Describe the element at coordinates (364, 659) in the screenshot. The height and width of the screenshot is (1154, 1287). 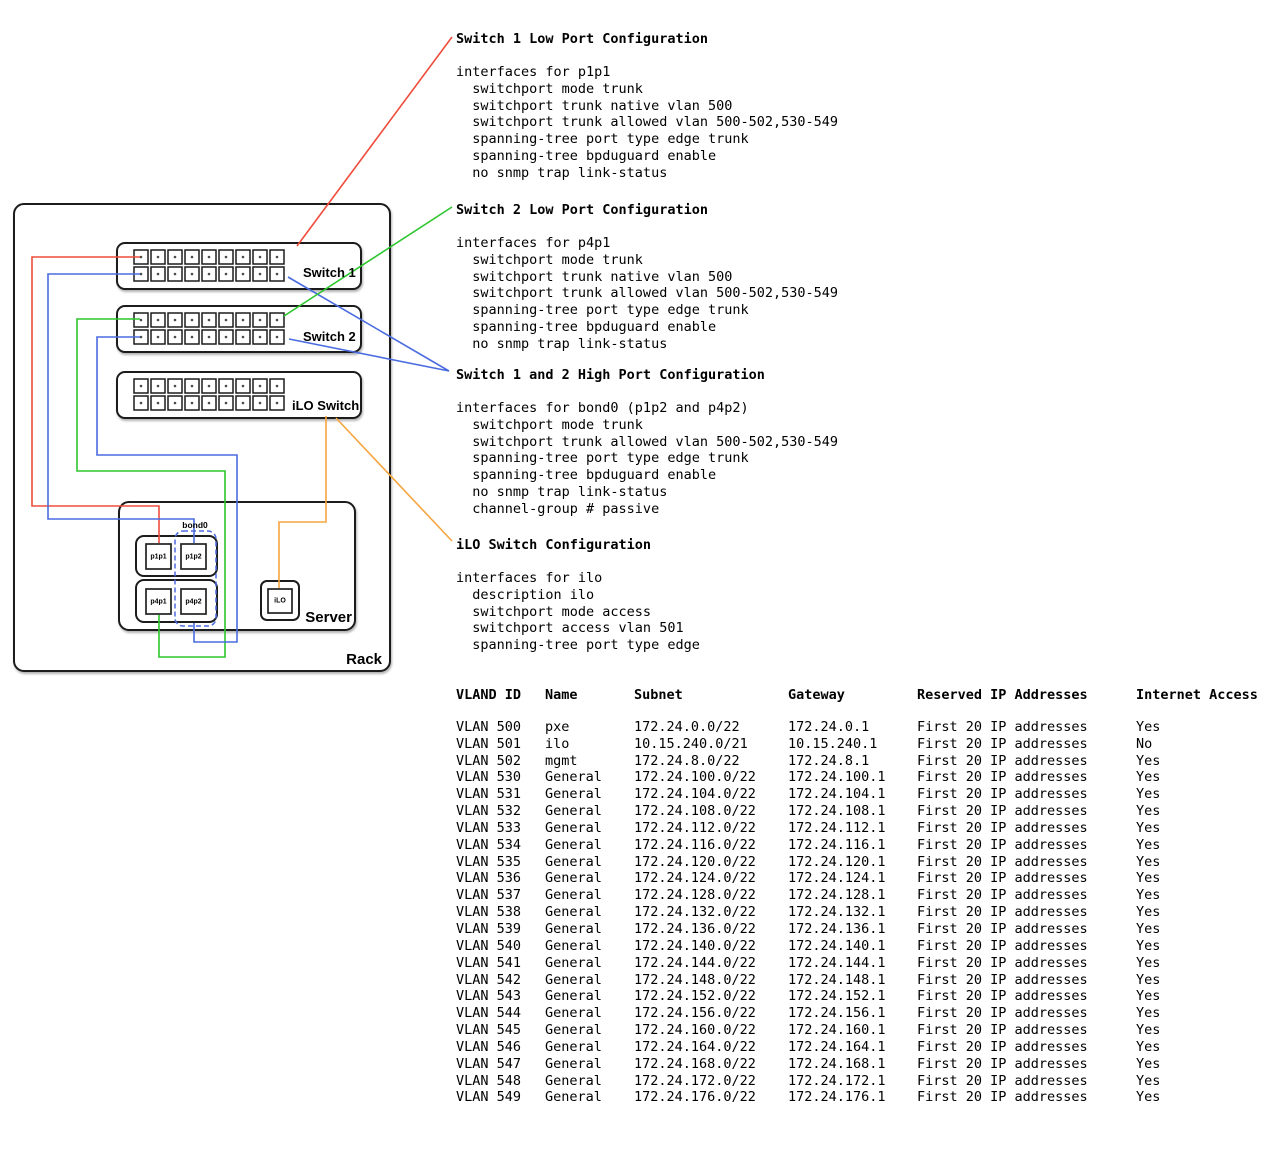
I see `rack-label: Rack` at that location.